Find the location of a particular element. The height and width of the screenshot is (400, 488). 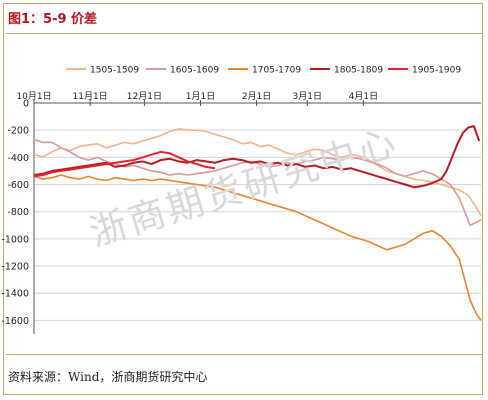

x-tick-label: 3月1日 is located at coordinates (307, 96).